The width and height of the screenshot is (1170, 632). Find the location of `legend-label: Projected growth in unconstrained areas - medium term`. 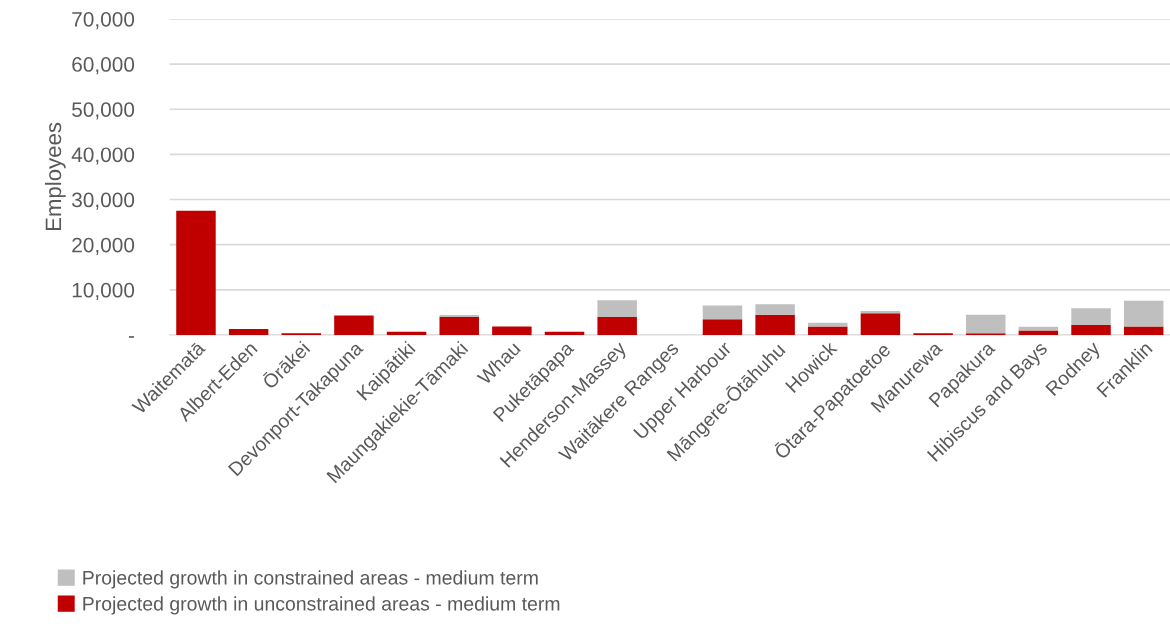

legend-label: Projected growth in unconstrained areas - medium term is located at coordinates (321, 605).